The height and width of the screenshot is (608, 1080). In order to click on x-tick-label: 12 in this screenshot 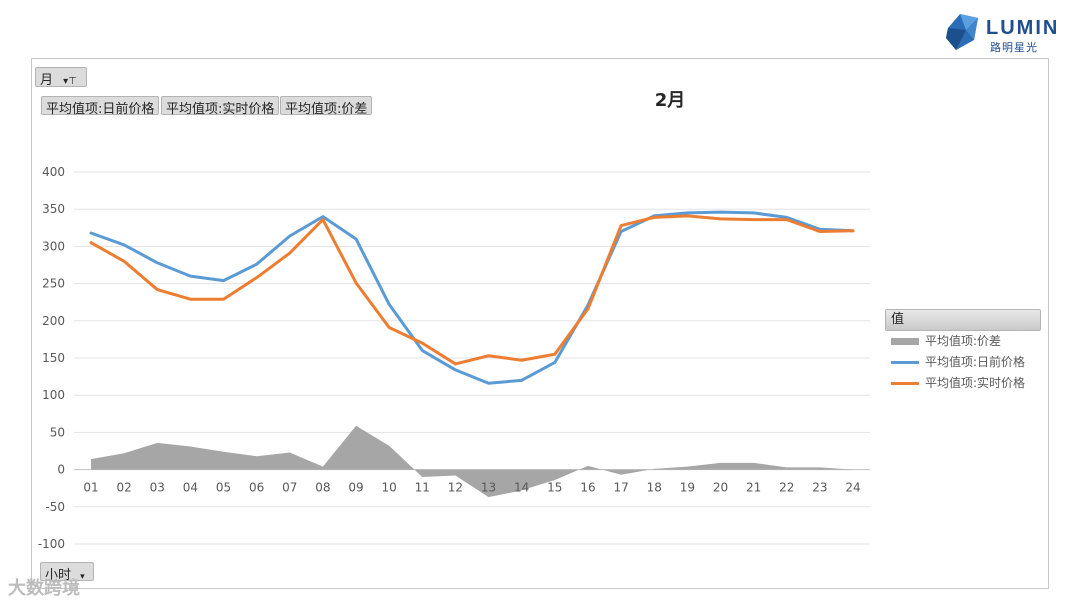, I will do `click(455, 488)`.